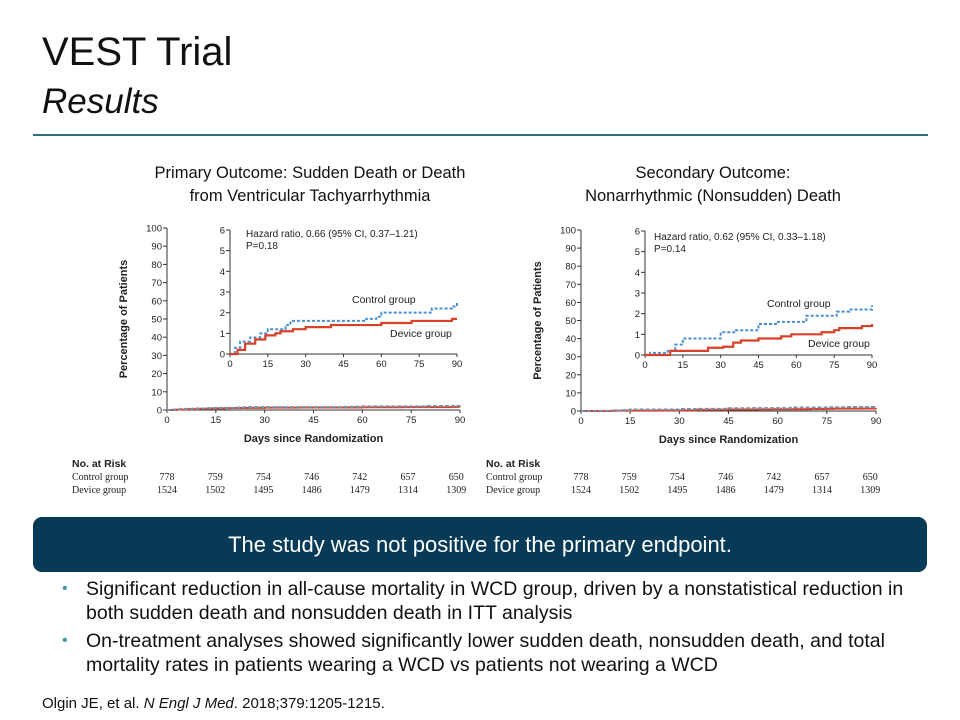  I want to click on chart-title-line: Primary Outcome: Sudden Death or Death, so click(310, 173).